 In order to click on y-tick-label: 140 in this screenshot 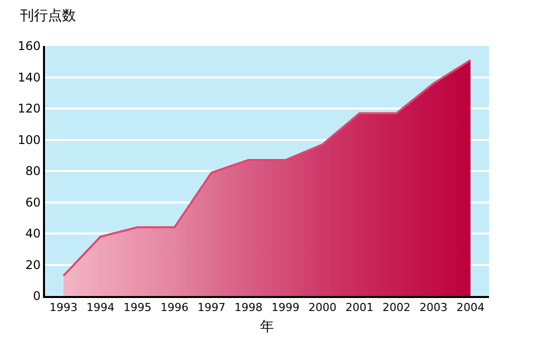, I will do `click(29, 77)`.